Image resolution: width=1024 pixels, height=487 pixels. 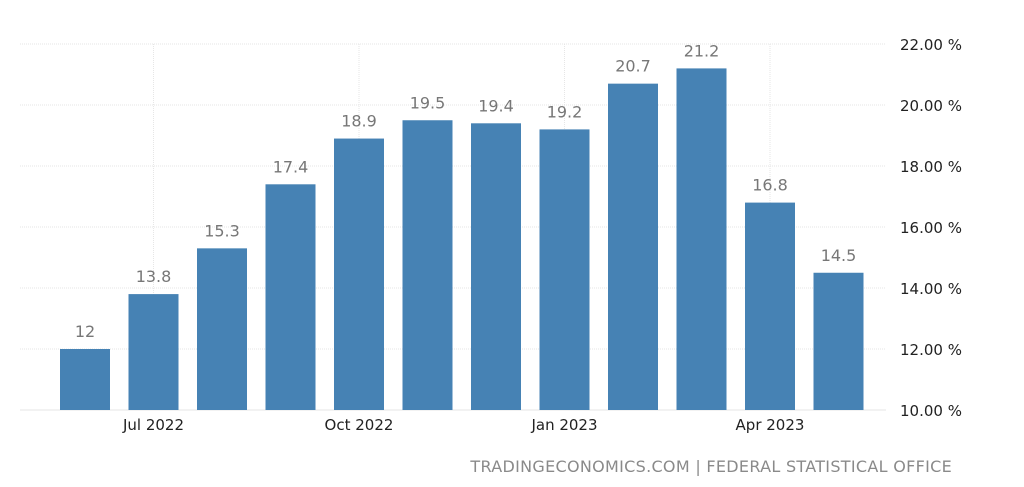 I want to click on y-tick-label: 10.00 %, so click(x=931, y=411).